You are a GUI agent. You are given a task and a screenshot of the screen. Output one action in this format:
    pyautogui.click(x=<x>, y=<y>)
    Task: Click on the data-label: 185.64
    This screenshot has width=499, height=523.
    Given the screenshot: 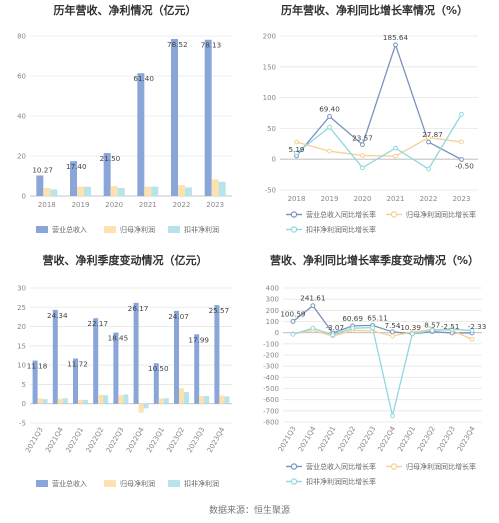 What is the action you would take?
    pyautogui.click(x=396, y=37)
    